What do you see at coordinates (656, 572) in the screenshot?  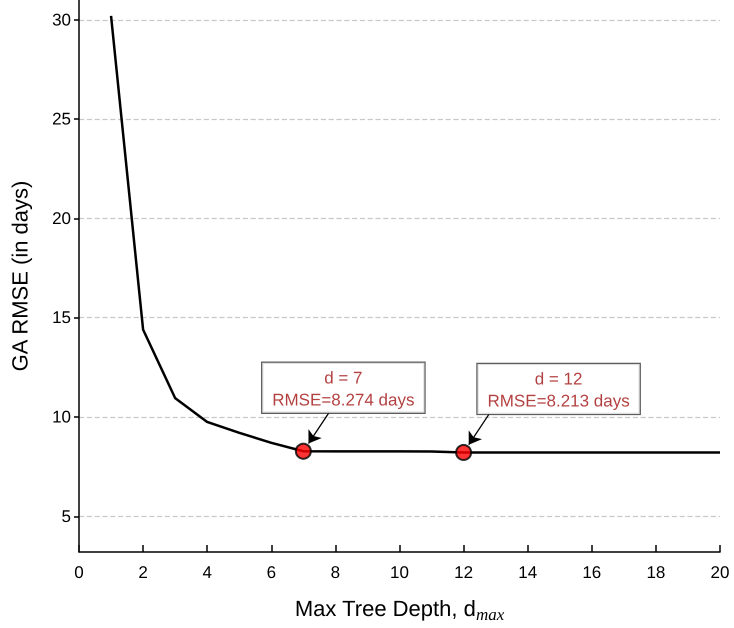 I see `x-tick-label: 18` at bounding box center [656, 572].